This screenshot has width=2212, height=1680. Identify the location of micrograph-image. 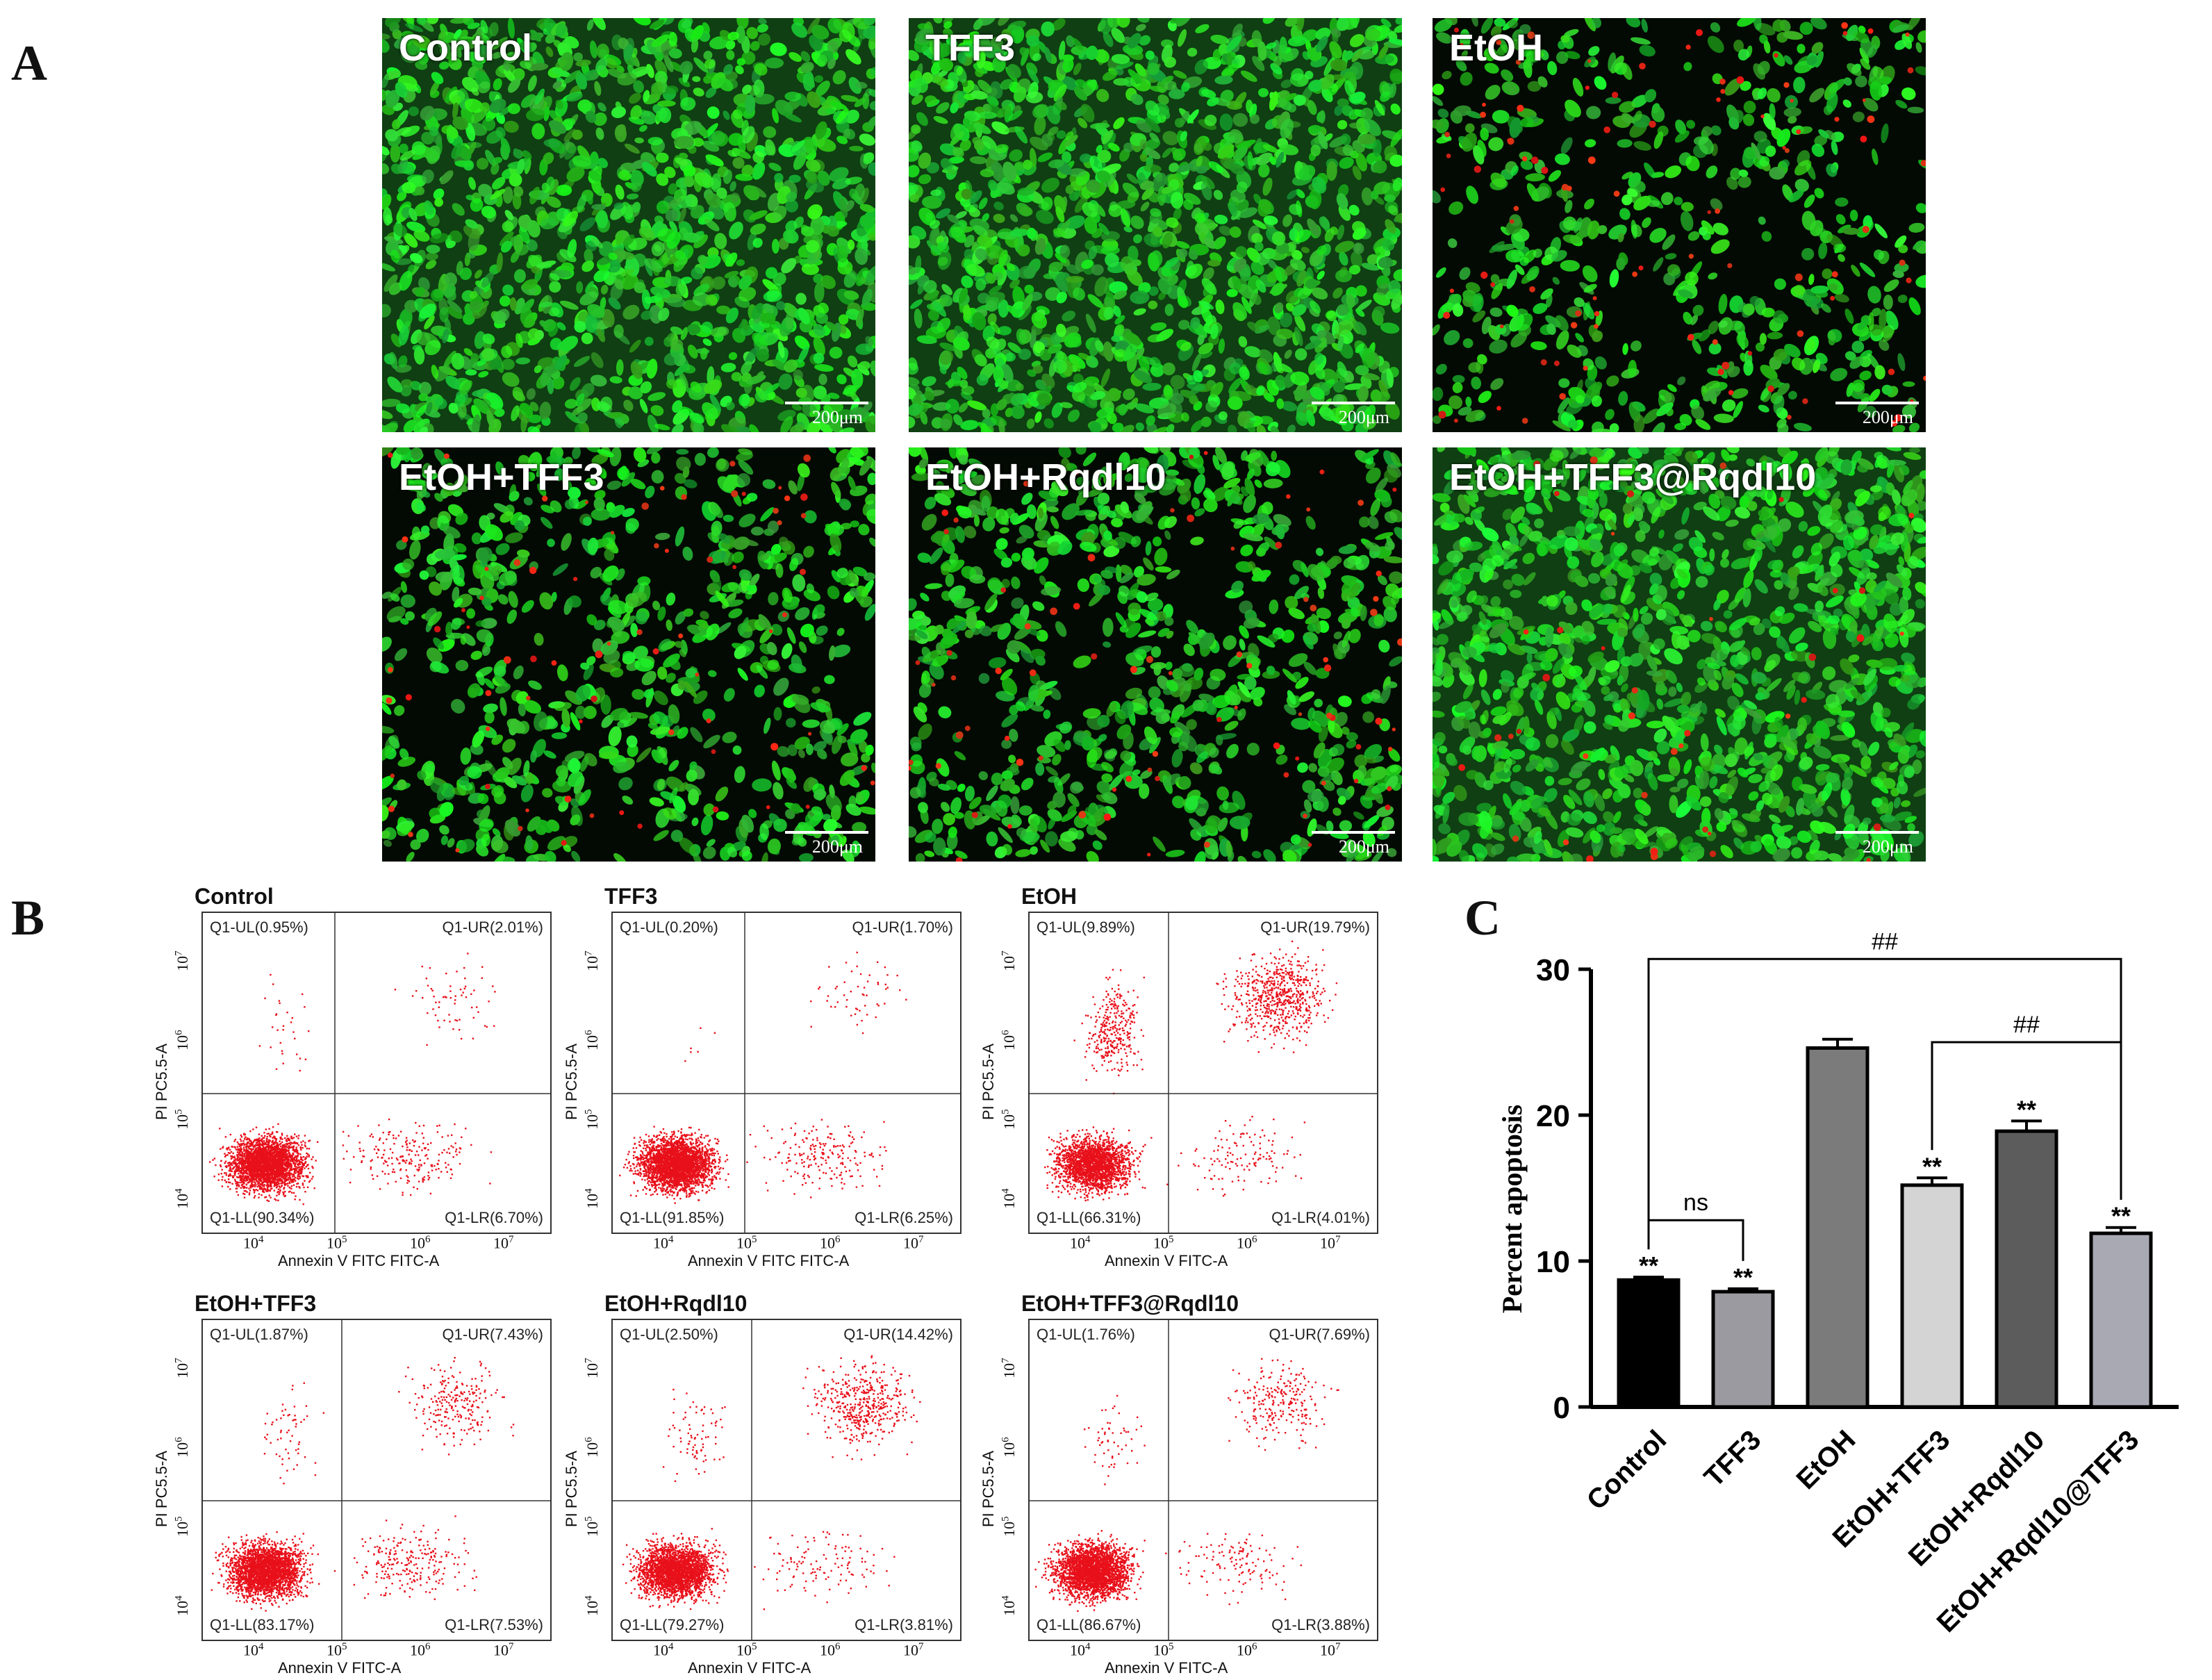
(628, 654).